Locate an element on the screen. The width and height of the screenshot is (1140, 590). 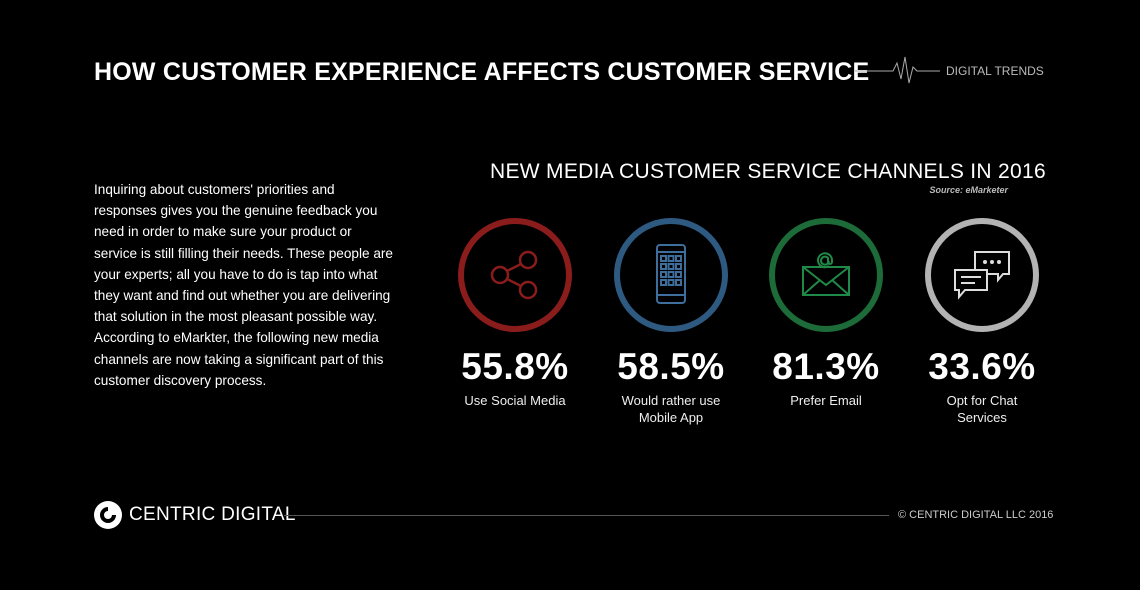
stat-chat: 33.6% Opt for Chat Services is located at coordinates (982, 322).